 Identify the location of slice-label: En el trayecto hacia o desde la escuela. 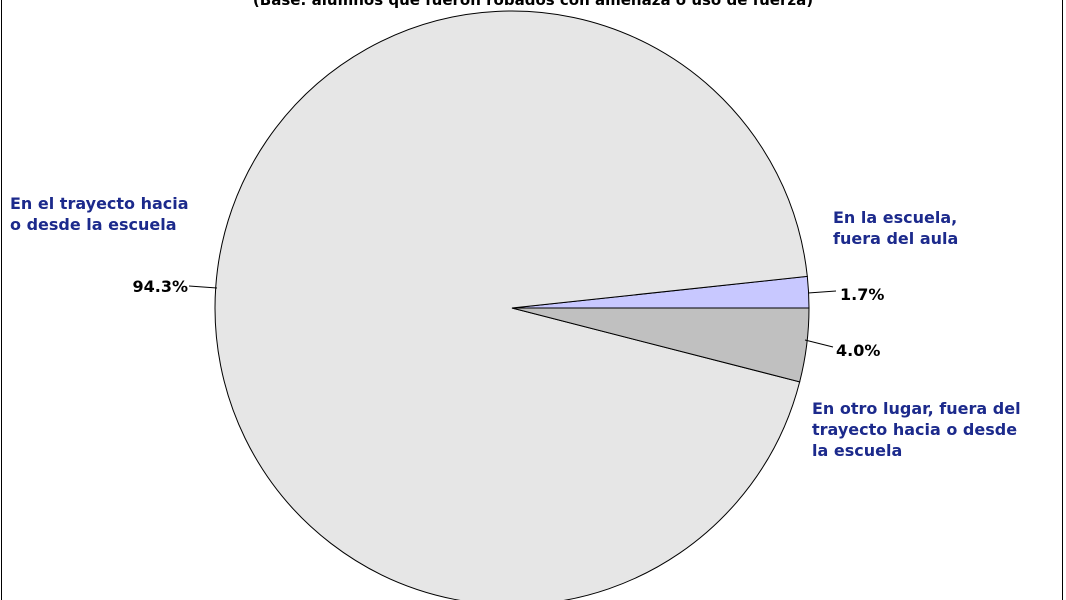
(99, 214).